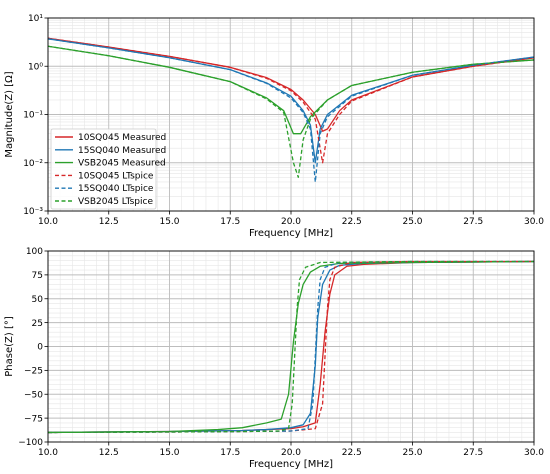 The image size is (550, 474). Describe the element at coordinates (116, 176) in the screenshot. I see `legend-entry-label: 10SQ045 LTspice` at that location.